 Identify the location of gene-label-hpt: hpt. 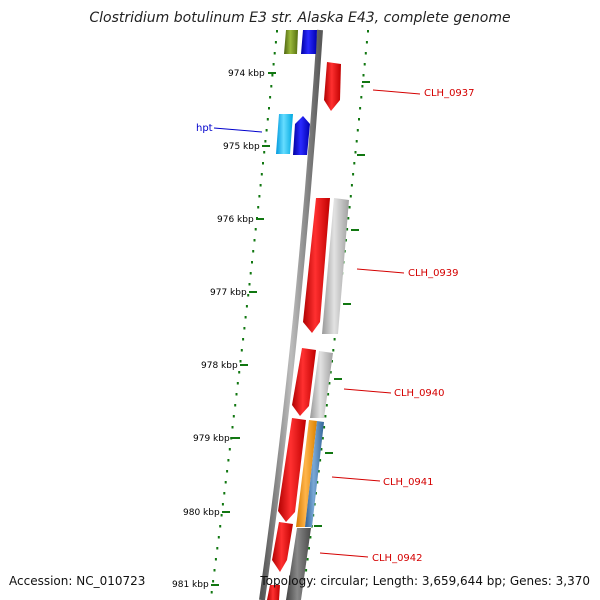
(204, 128).